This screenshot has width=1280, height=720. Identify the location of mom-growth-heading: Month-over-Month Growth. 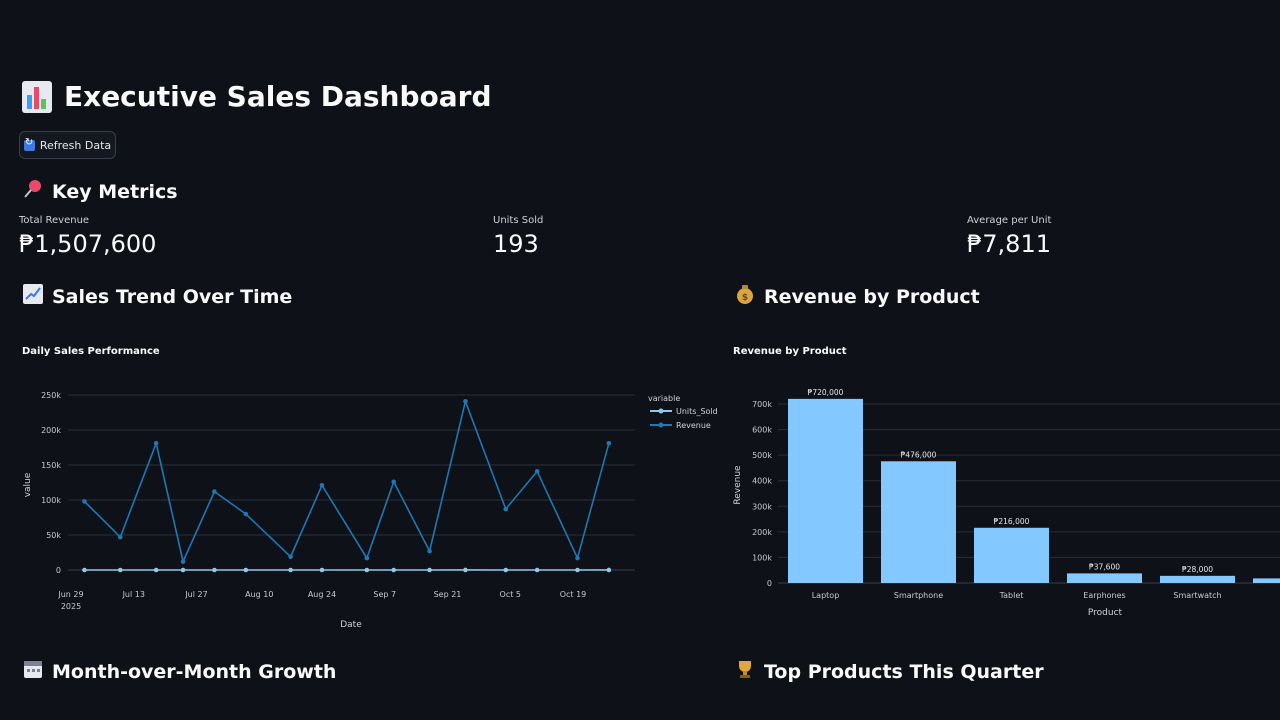
(179, 671).